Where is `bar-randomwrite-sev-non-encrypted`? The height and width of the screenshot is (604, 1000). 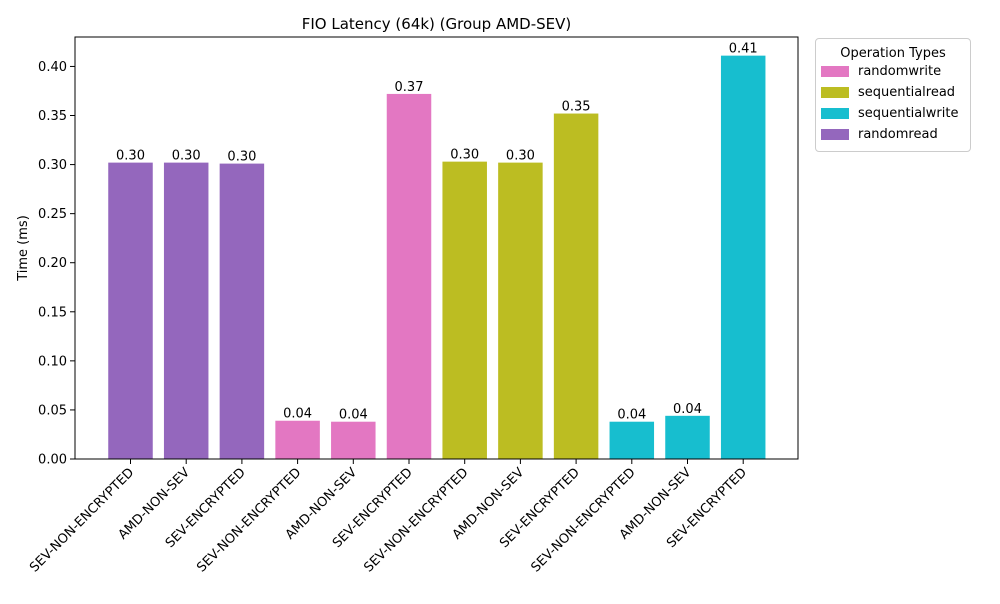
bar-randomwrite-sev-non-encrypted is located at coordinates (297, 439).